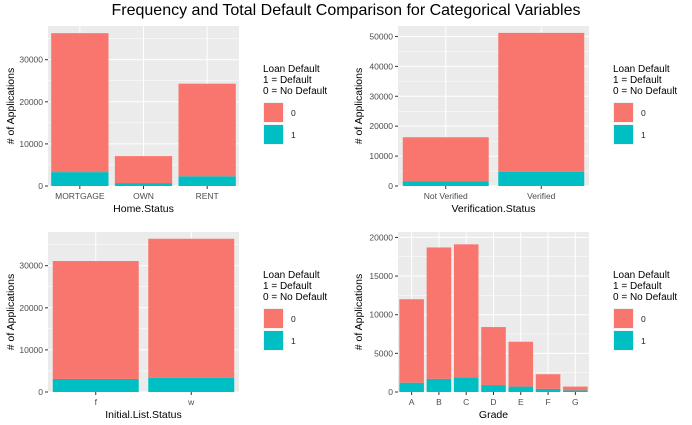  What do you see at coordinates (575, 402) in the screenshot?
I see `x-tick-label: G` at bounding box center [575, 402].